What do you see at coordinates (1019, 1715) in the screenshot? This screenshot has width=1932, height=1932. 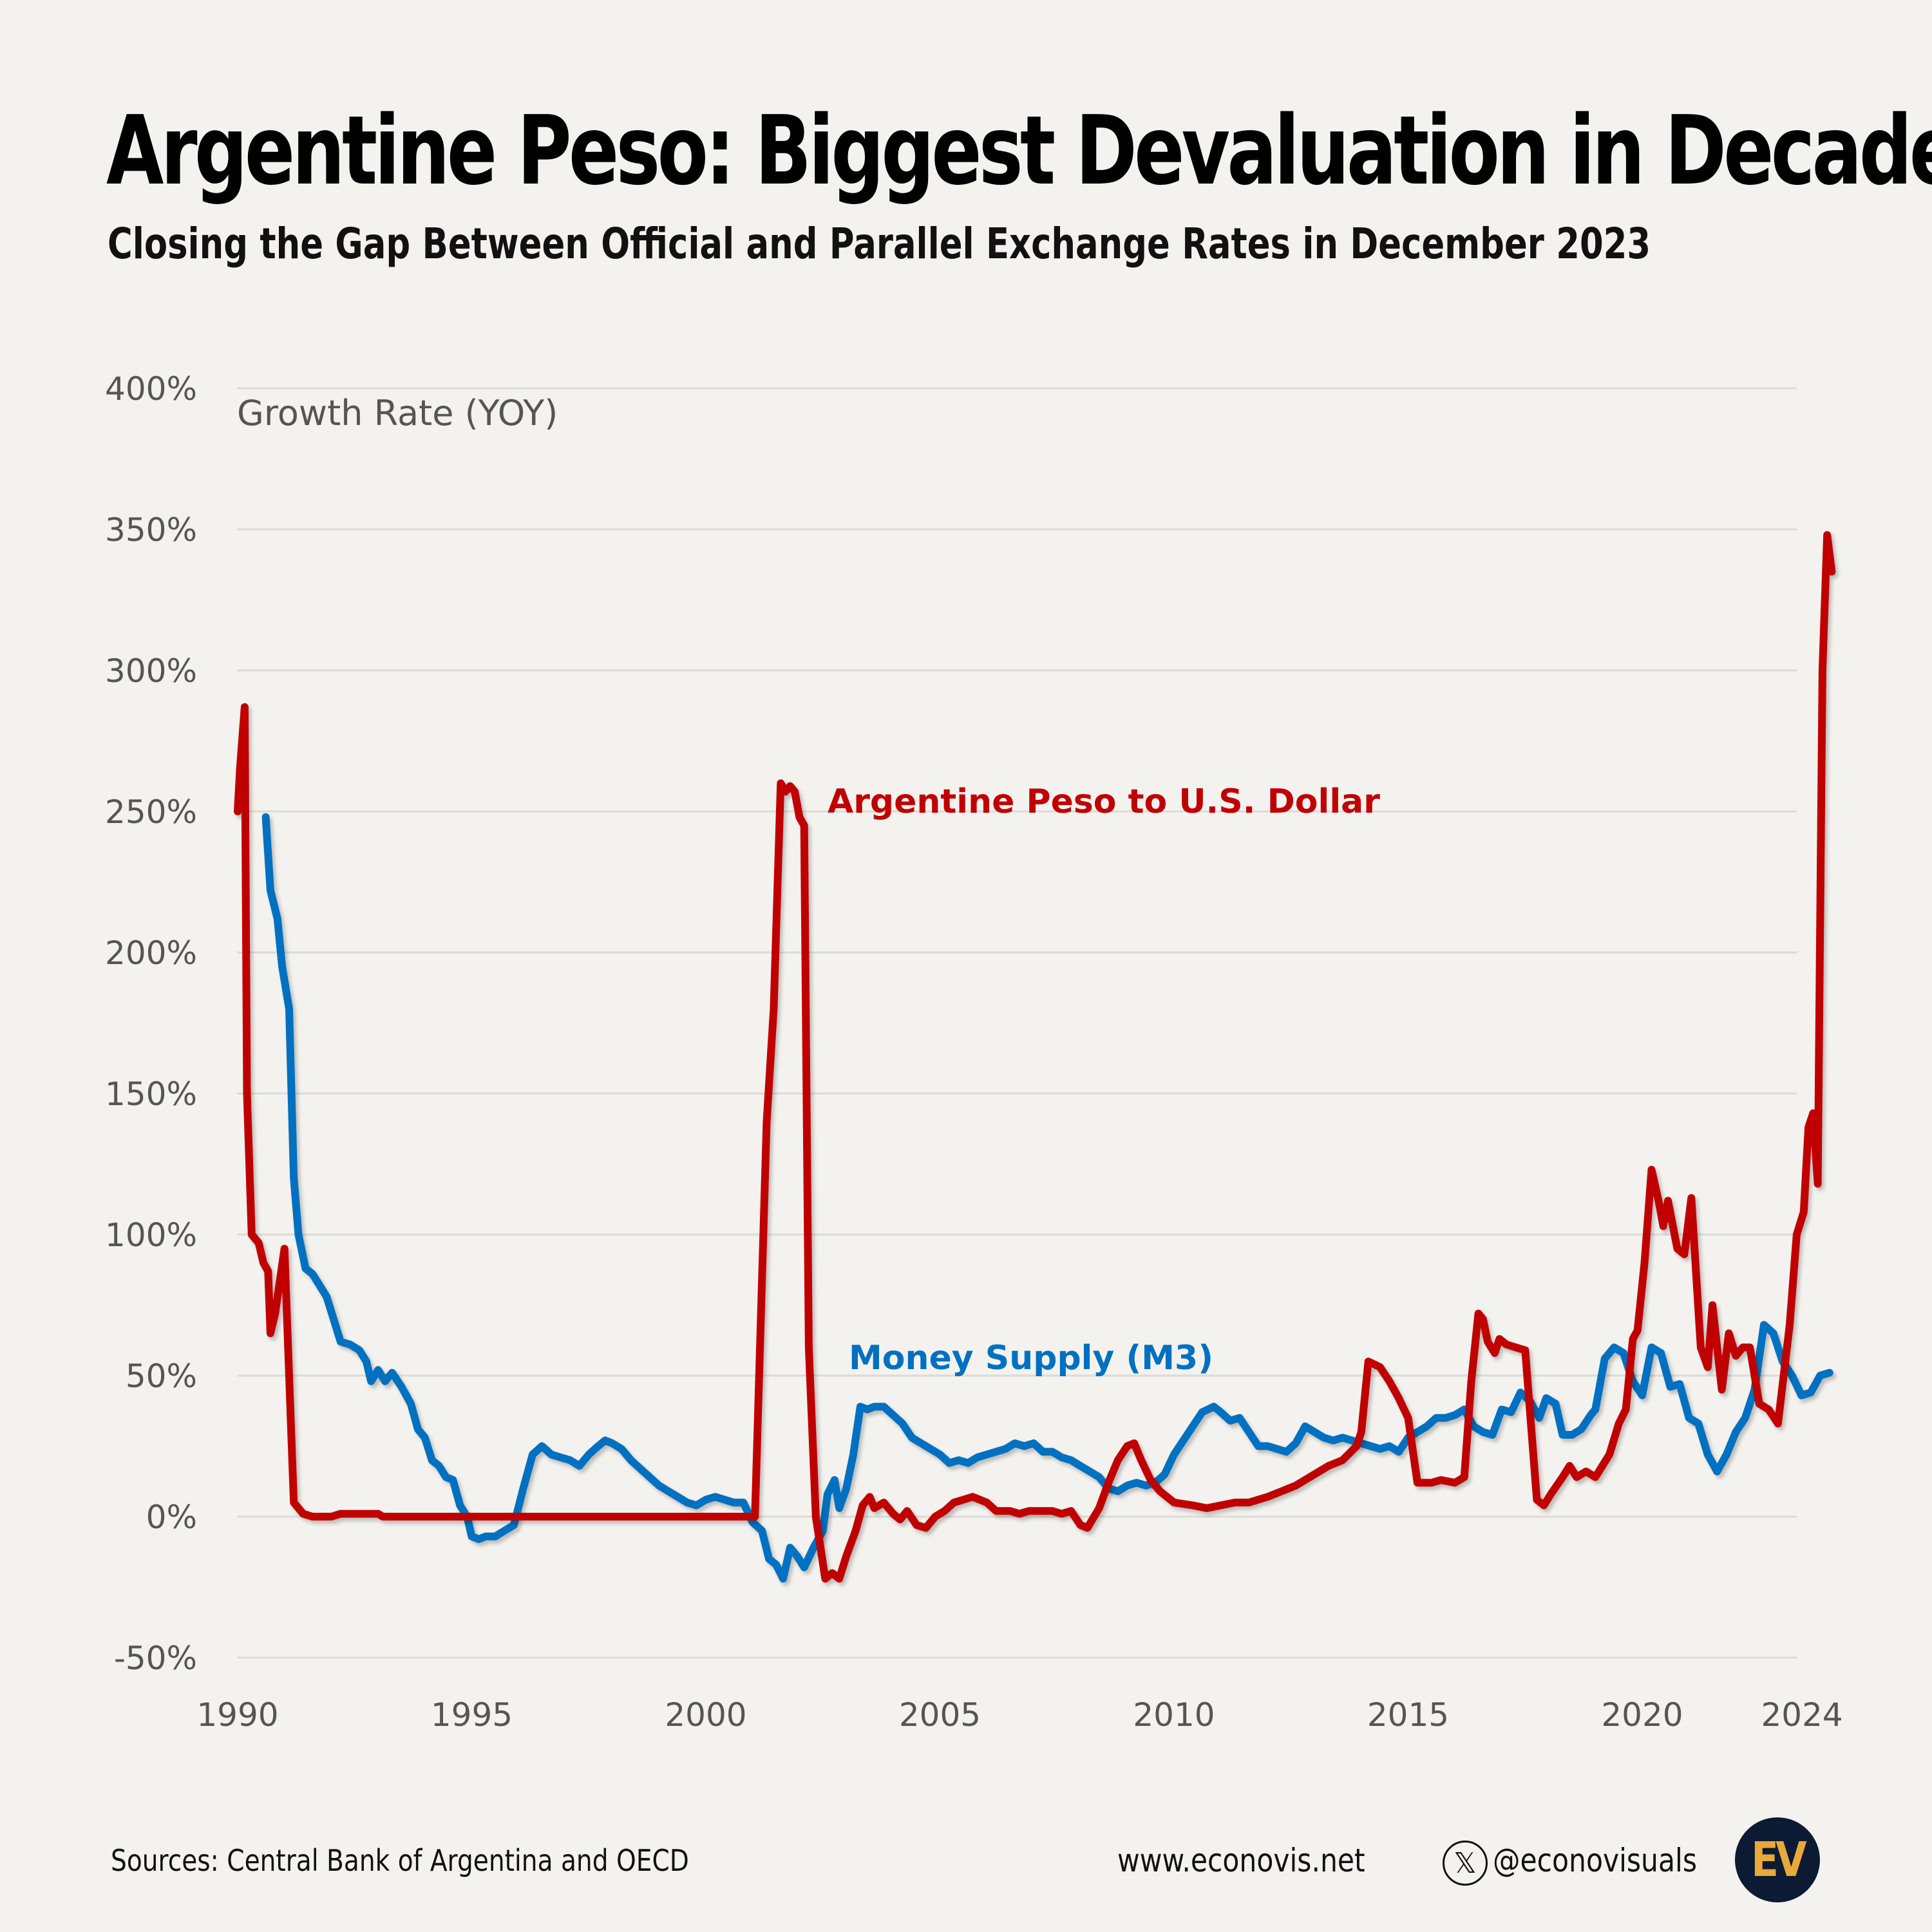 I see `x-axis: 1990 1995 2000 2005 2010 2015 2020 2024` at bounding box center [1019, 1715].